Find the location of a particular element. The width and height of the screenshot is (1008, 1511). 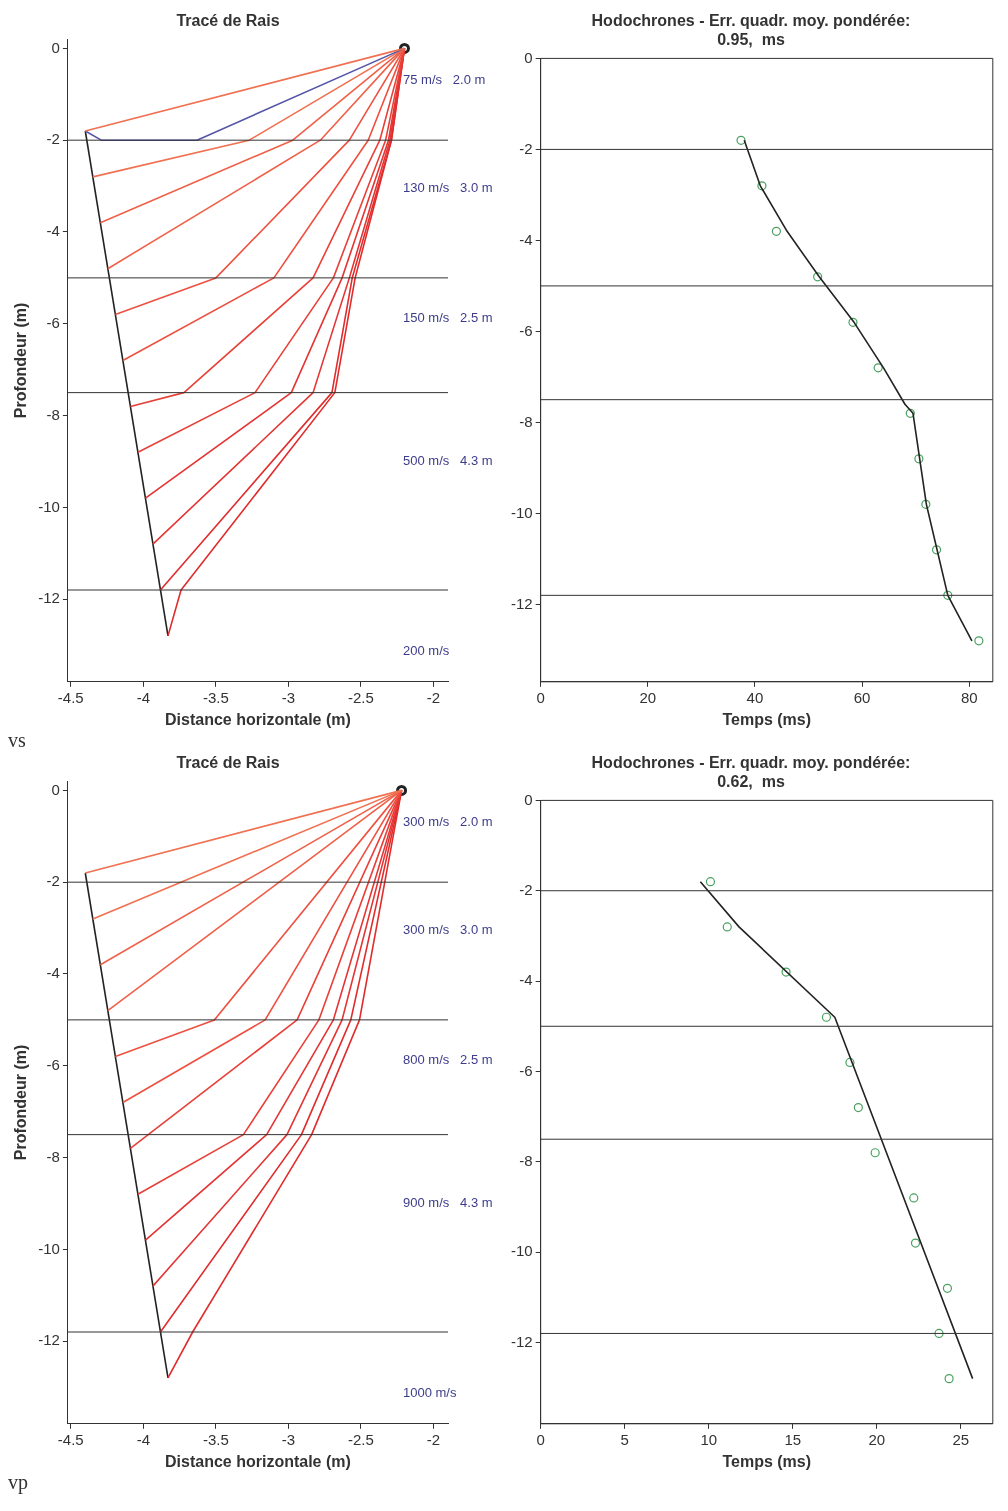

x-tick-label: 25 is located at coordinates (961, 1439).